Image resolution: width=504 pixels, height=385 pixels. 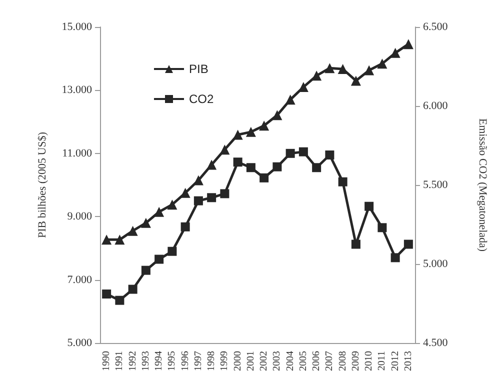 What do you see at coordinates (106, 361) in the screenshot?
I see `x-tick-label: 1990` at bounding box center [106, 361].